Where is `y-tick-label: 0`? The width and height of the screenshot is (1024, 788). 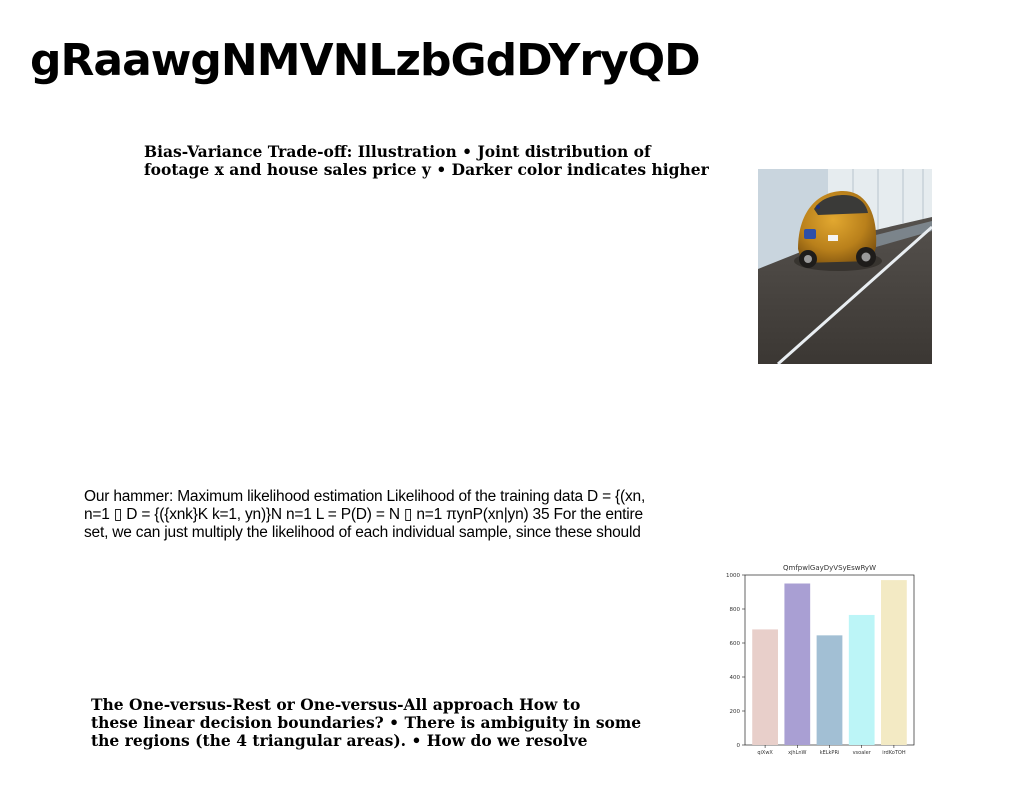 y-tick-label: 0 is located at coordinates (739, 746).